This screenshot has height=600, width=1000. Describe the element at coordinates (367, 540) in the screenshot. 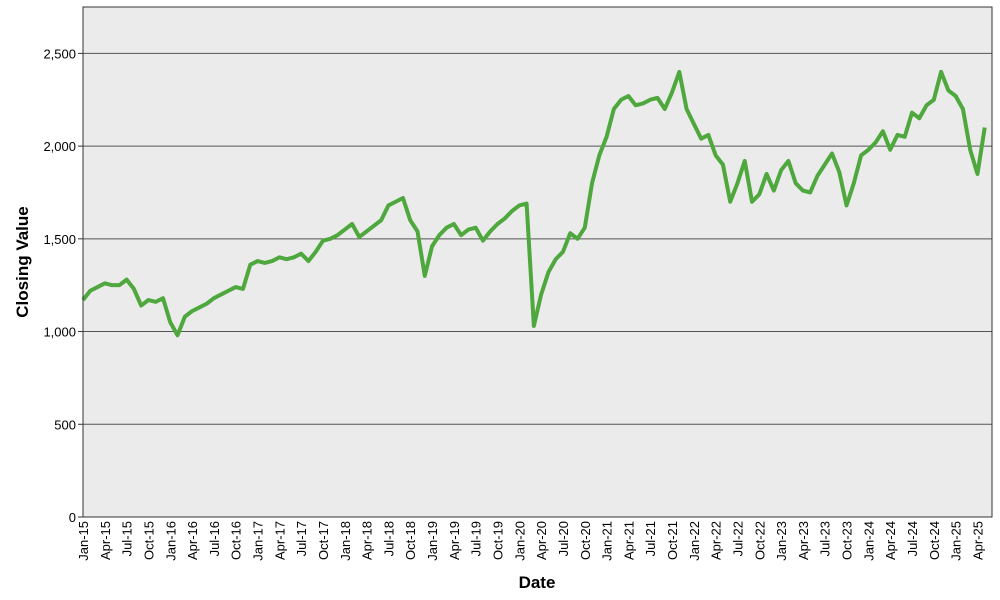

I see `x-tick-label: Apr-18` at that location.